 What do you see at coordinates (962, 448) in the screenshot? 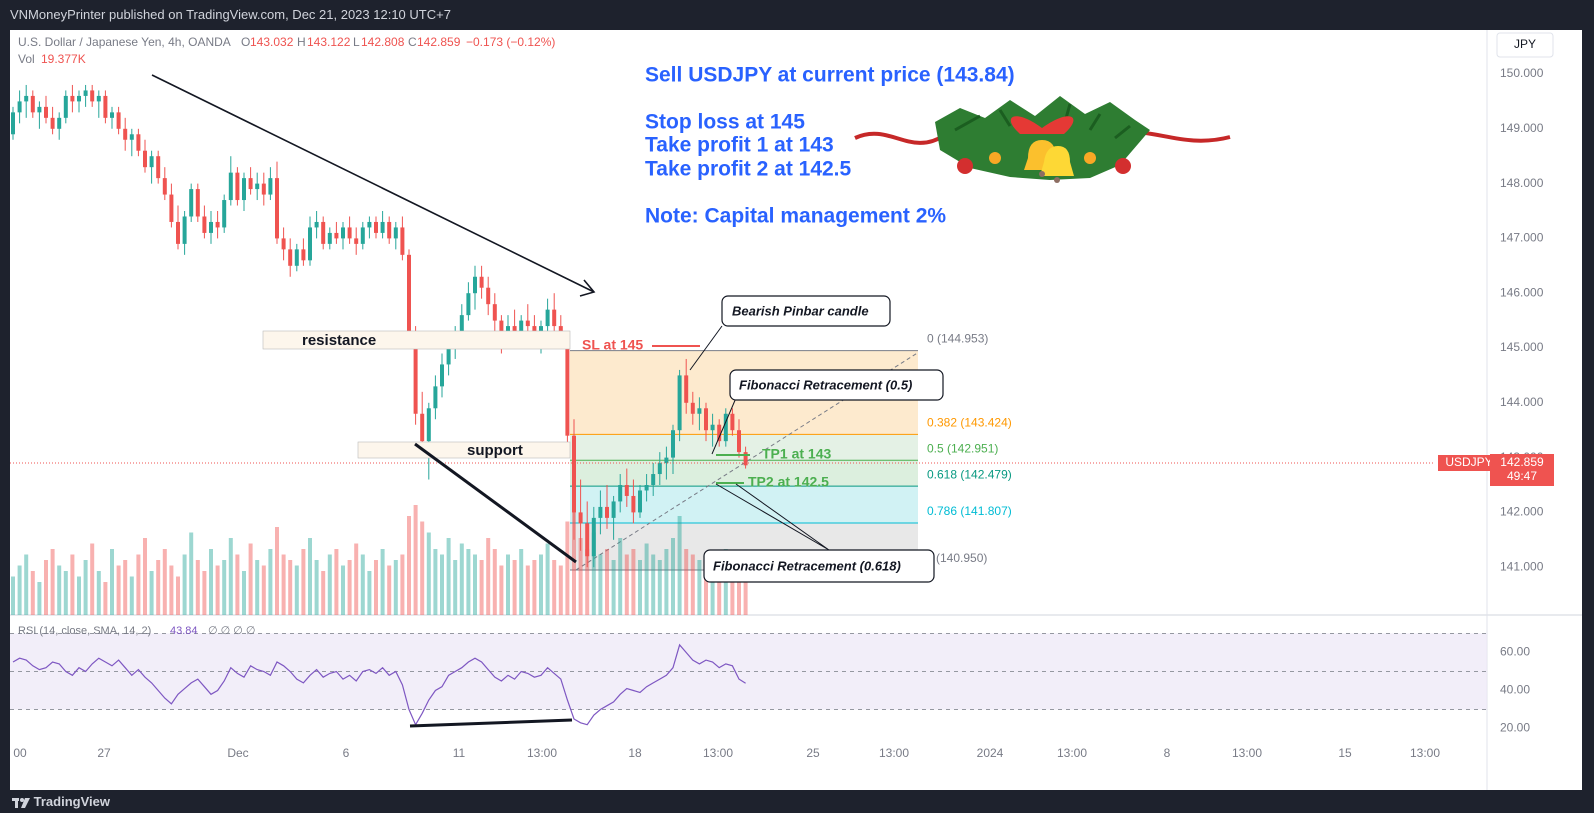
I see `fib-level-label: 0.5 (142.951)` at bounding box center [962, 448].